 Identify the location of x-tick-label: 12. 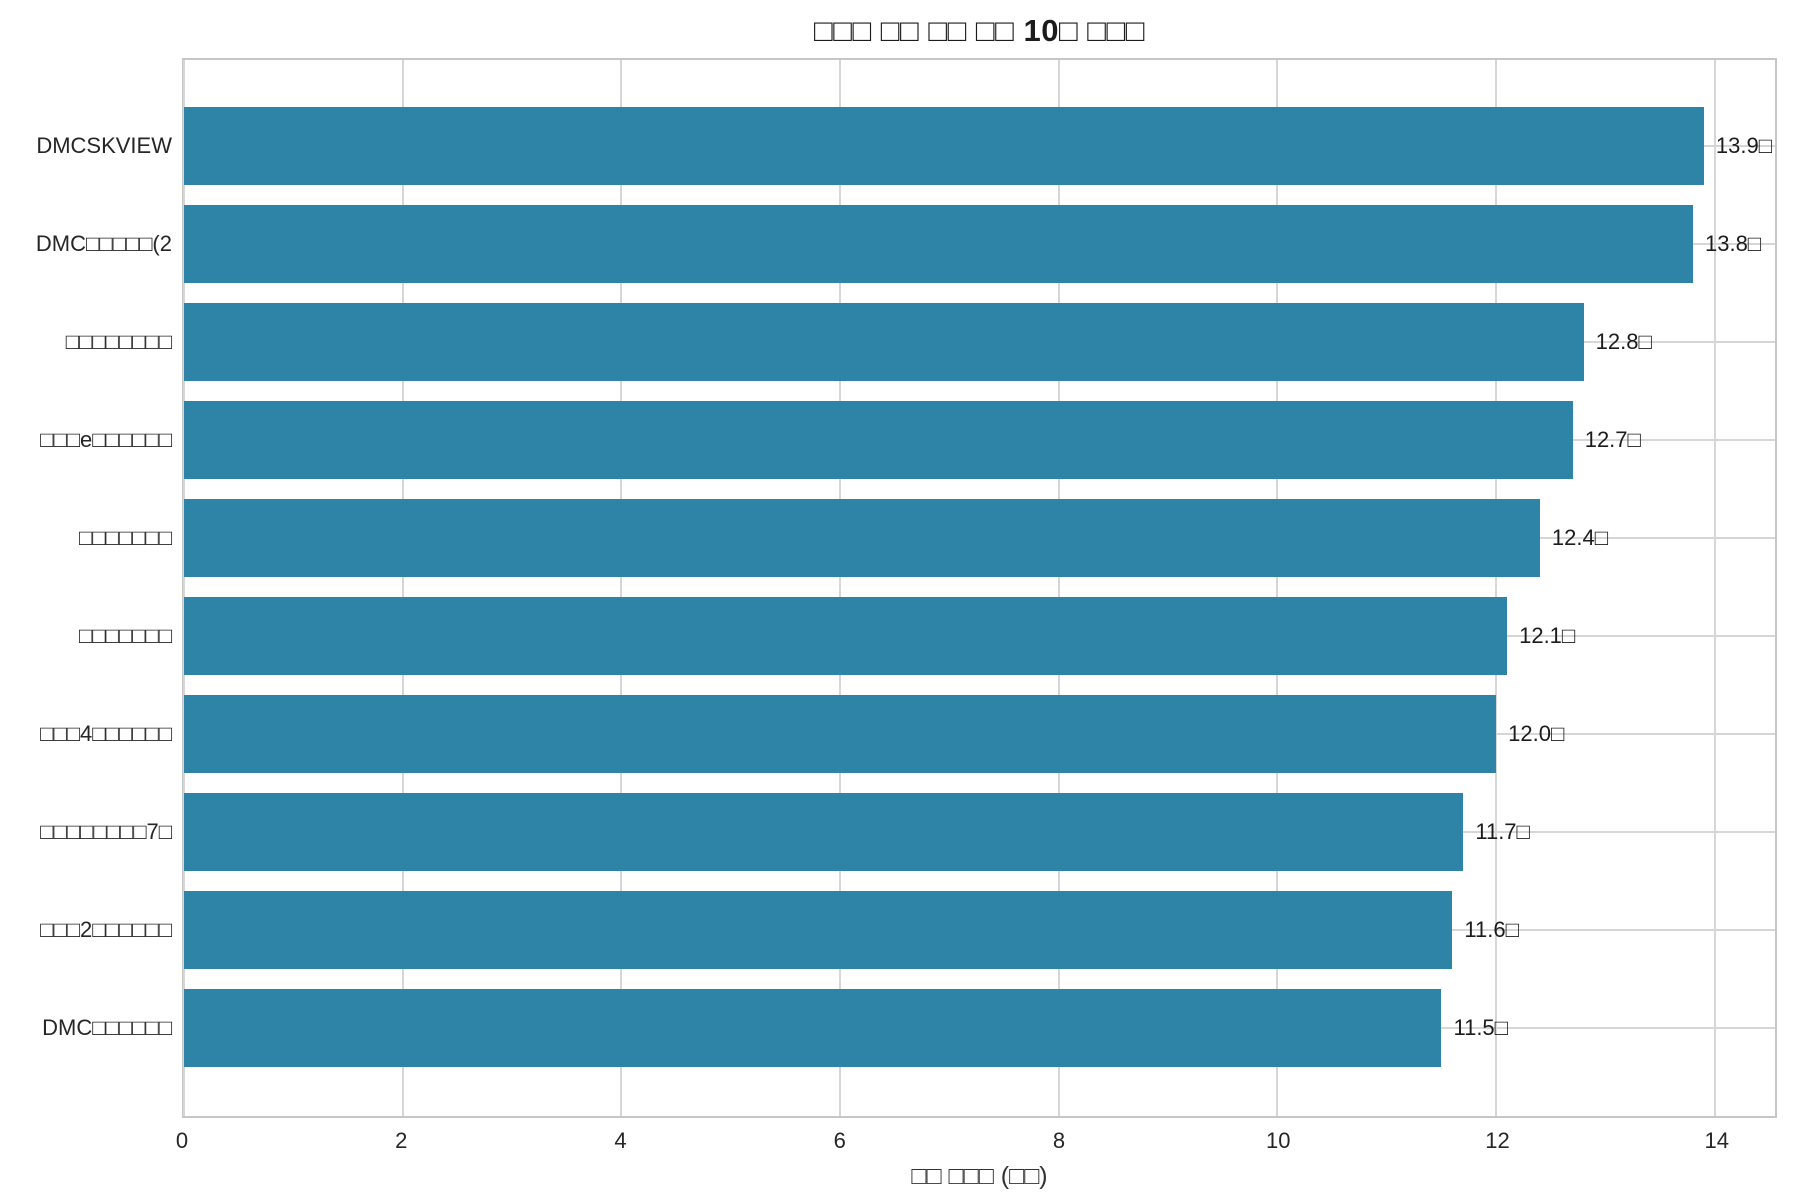
(1497, 1140).